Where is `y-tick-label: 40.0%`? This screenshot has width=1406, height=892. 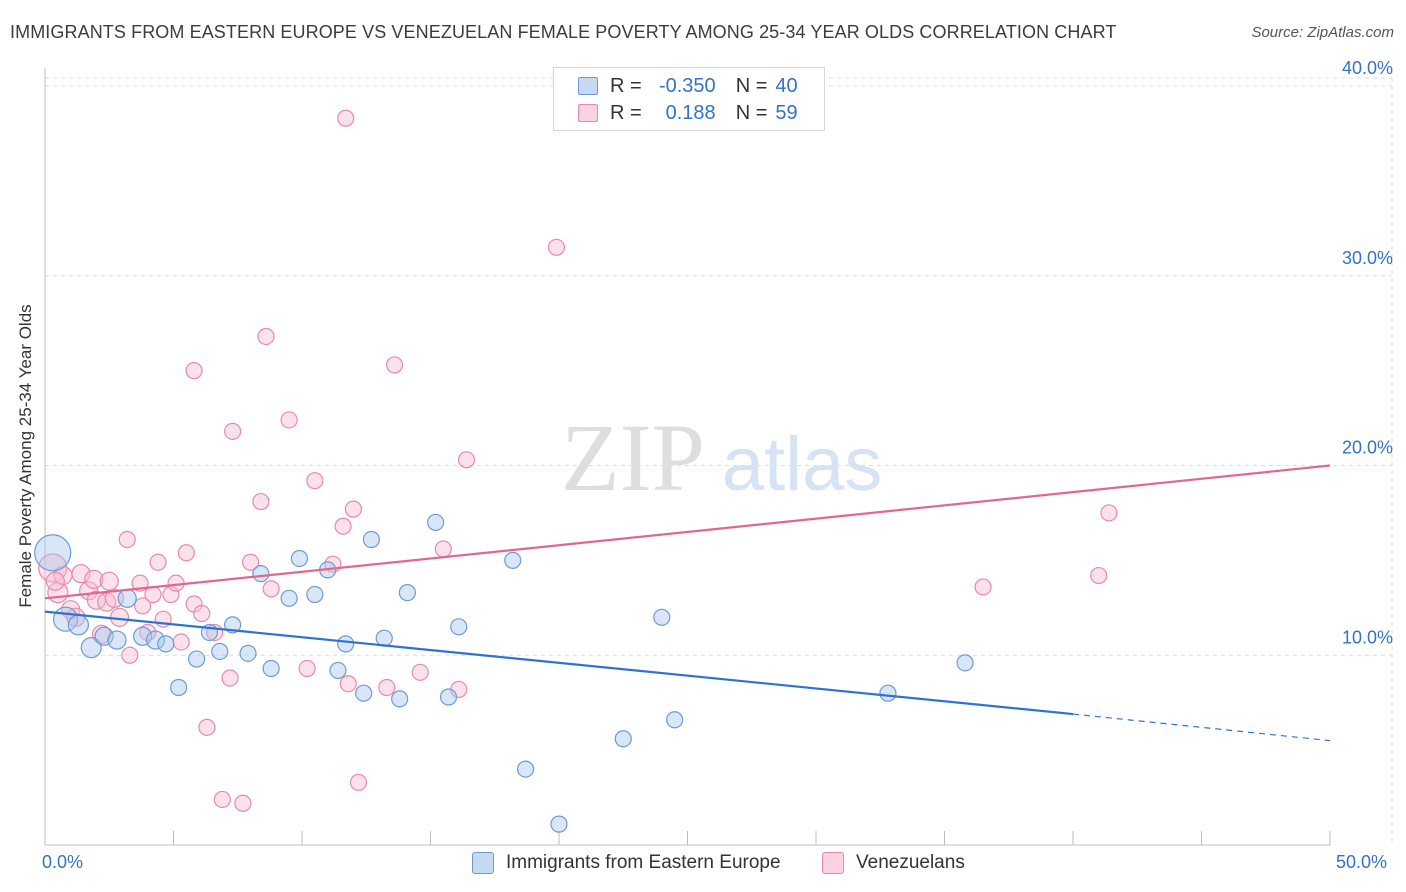
y-tick-label: 40.0% is located at coordinates (1367, 68).